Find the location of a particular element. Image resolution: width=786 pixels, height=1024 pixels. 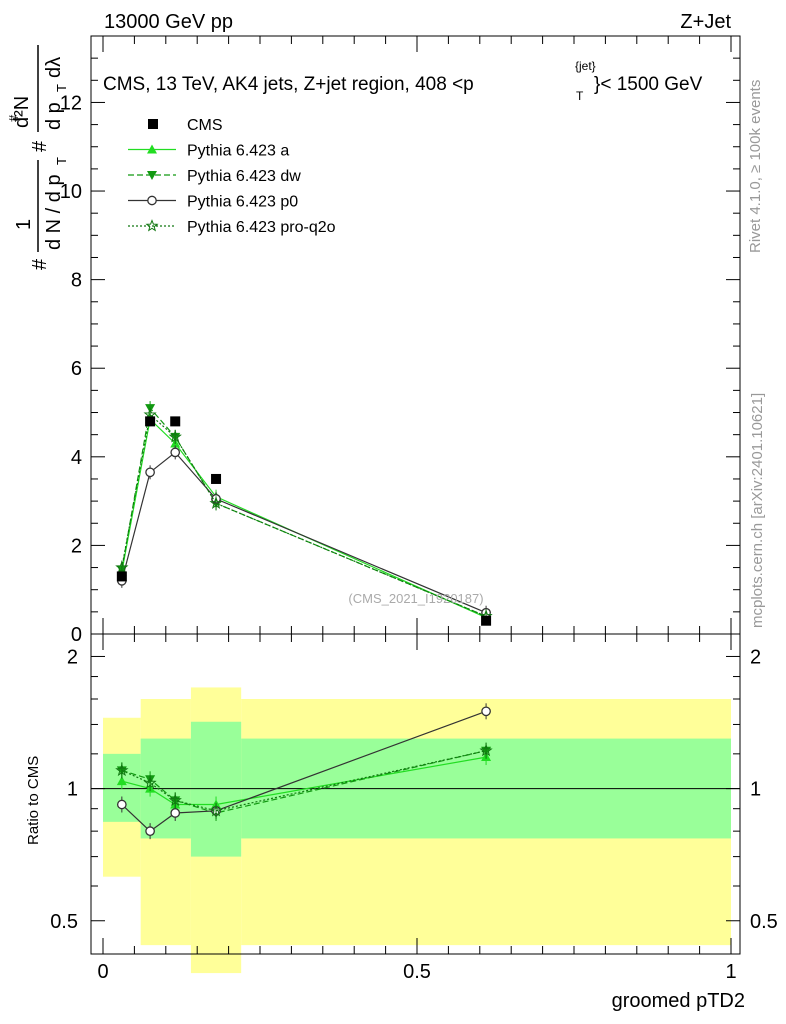

ratio-y-tick-label-right: 1 is located at coordinates (755, 790).